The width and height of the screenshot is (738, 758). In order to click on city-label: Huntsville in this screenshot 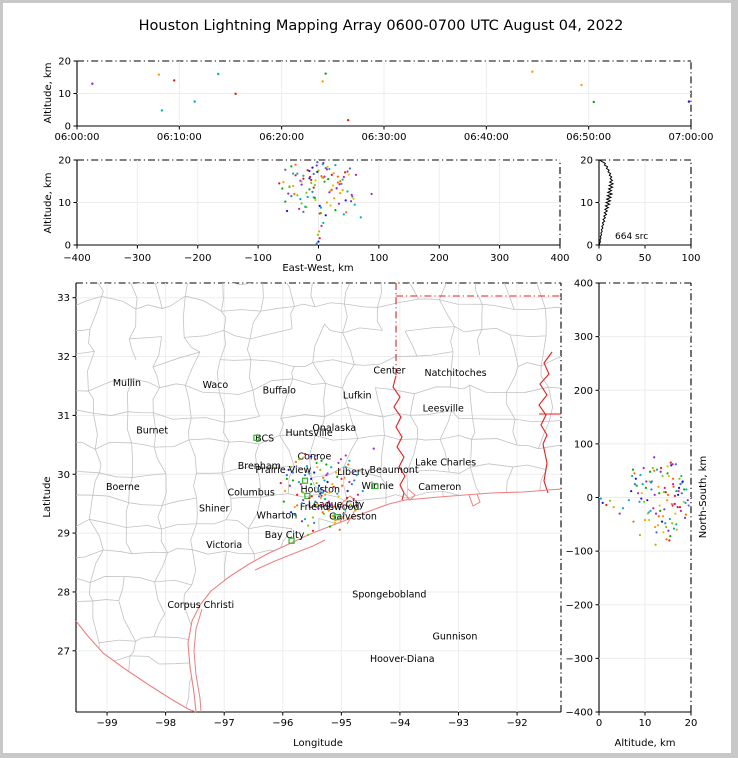, I will do `click(309, 433)`.